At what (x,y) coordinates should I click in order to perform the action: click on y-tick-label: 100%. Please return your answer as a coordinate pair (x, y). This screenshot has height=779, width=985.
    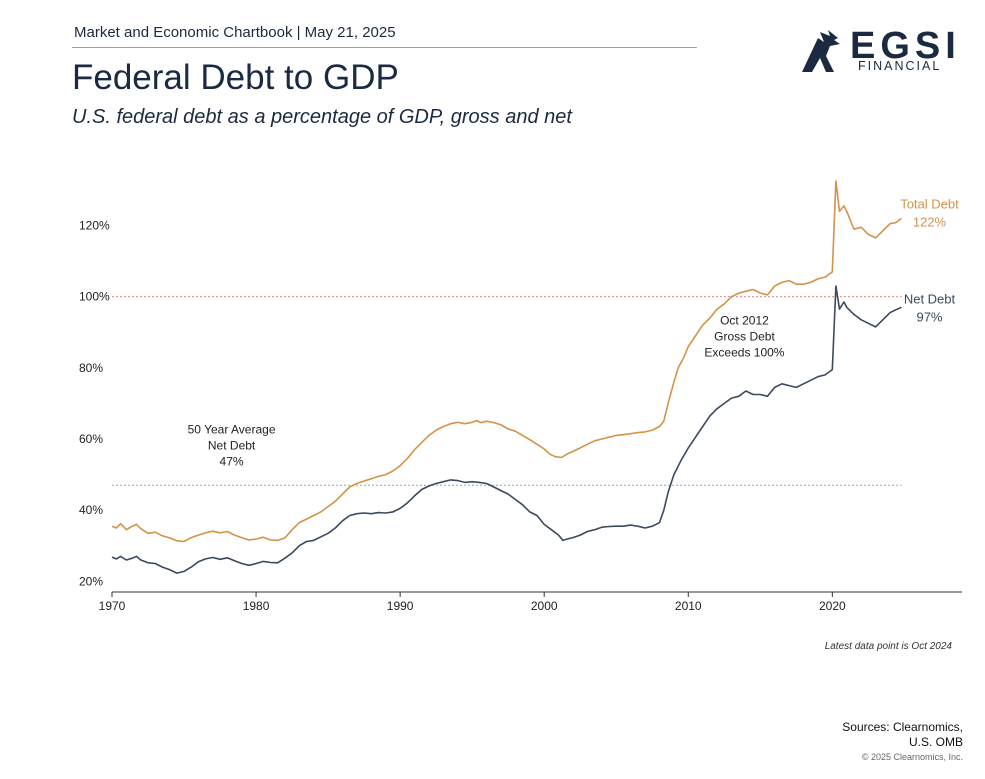
    Looking at the image, I should click on (94, 297).